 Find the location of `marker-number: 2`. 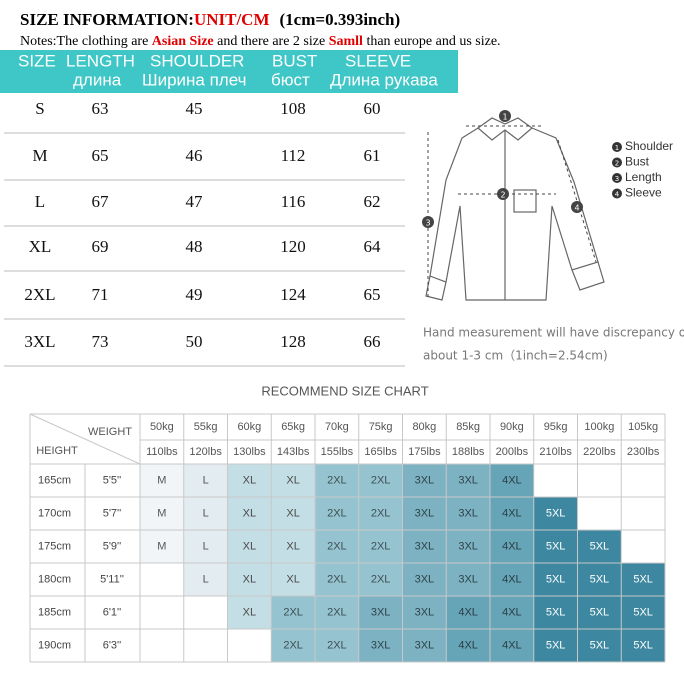

marker-number: 2 is located at coordinates (502, 195).